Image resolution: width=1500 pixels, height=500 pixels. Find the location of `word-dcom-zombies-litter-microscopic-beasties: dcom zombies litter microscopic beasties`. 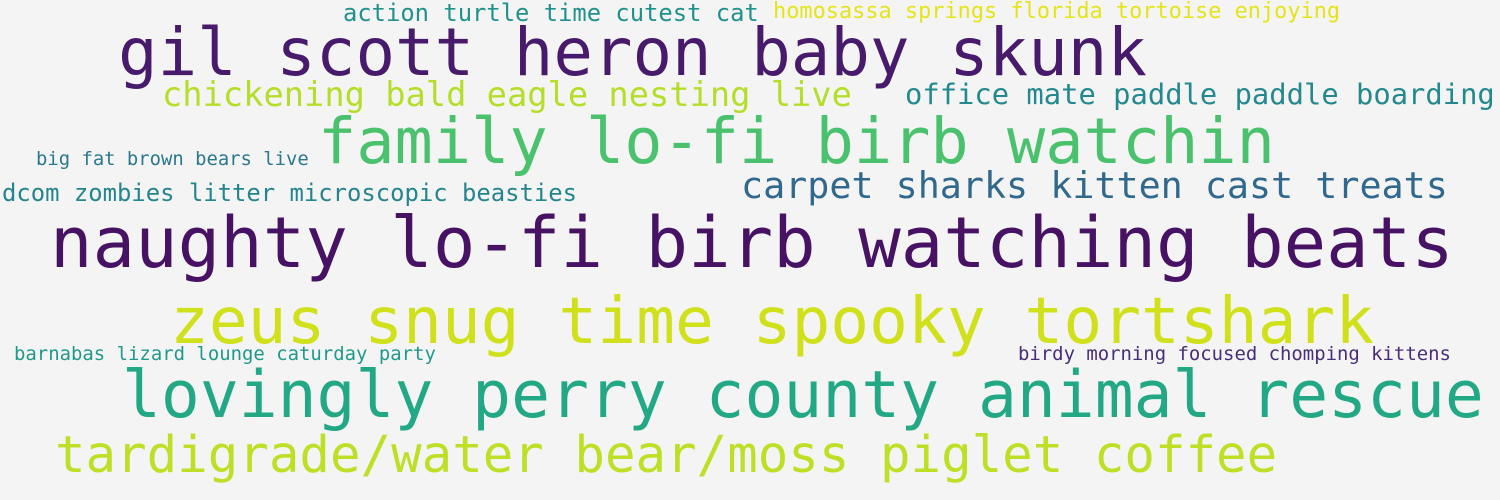

word-dcom-zombies-litter-microscopic-beasties: dcom zombies litter microscopic beasties is located at coordinates (289, 193).